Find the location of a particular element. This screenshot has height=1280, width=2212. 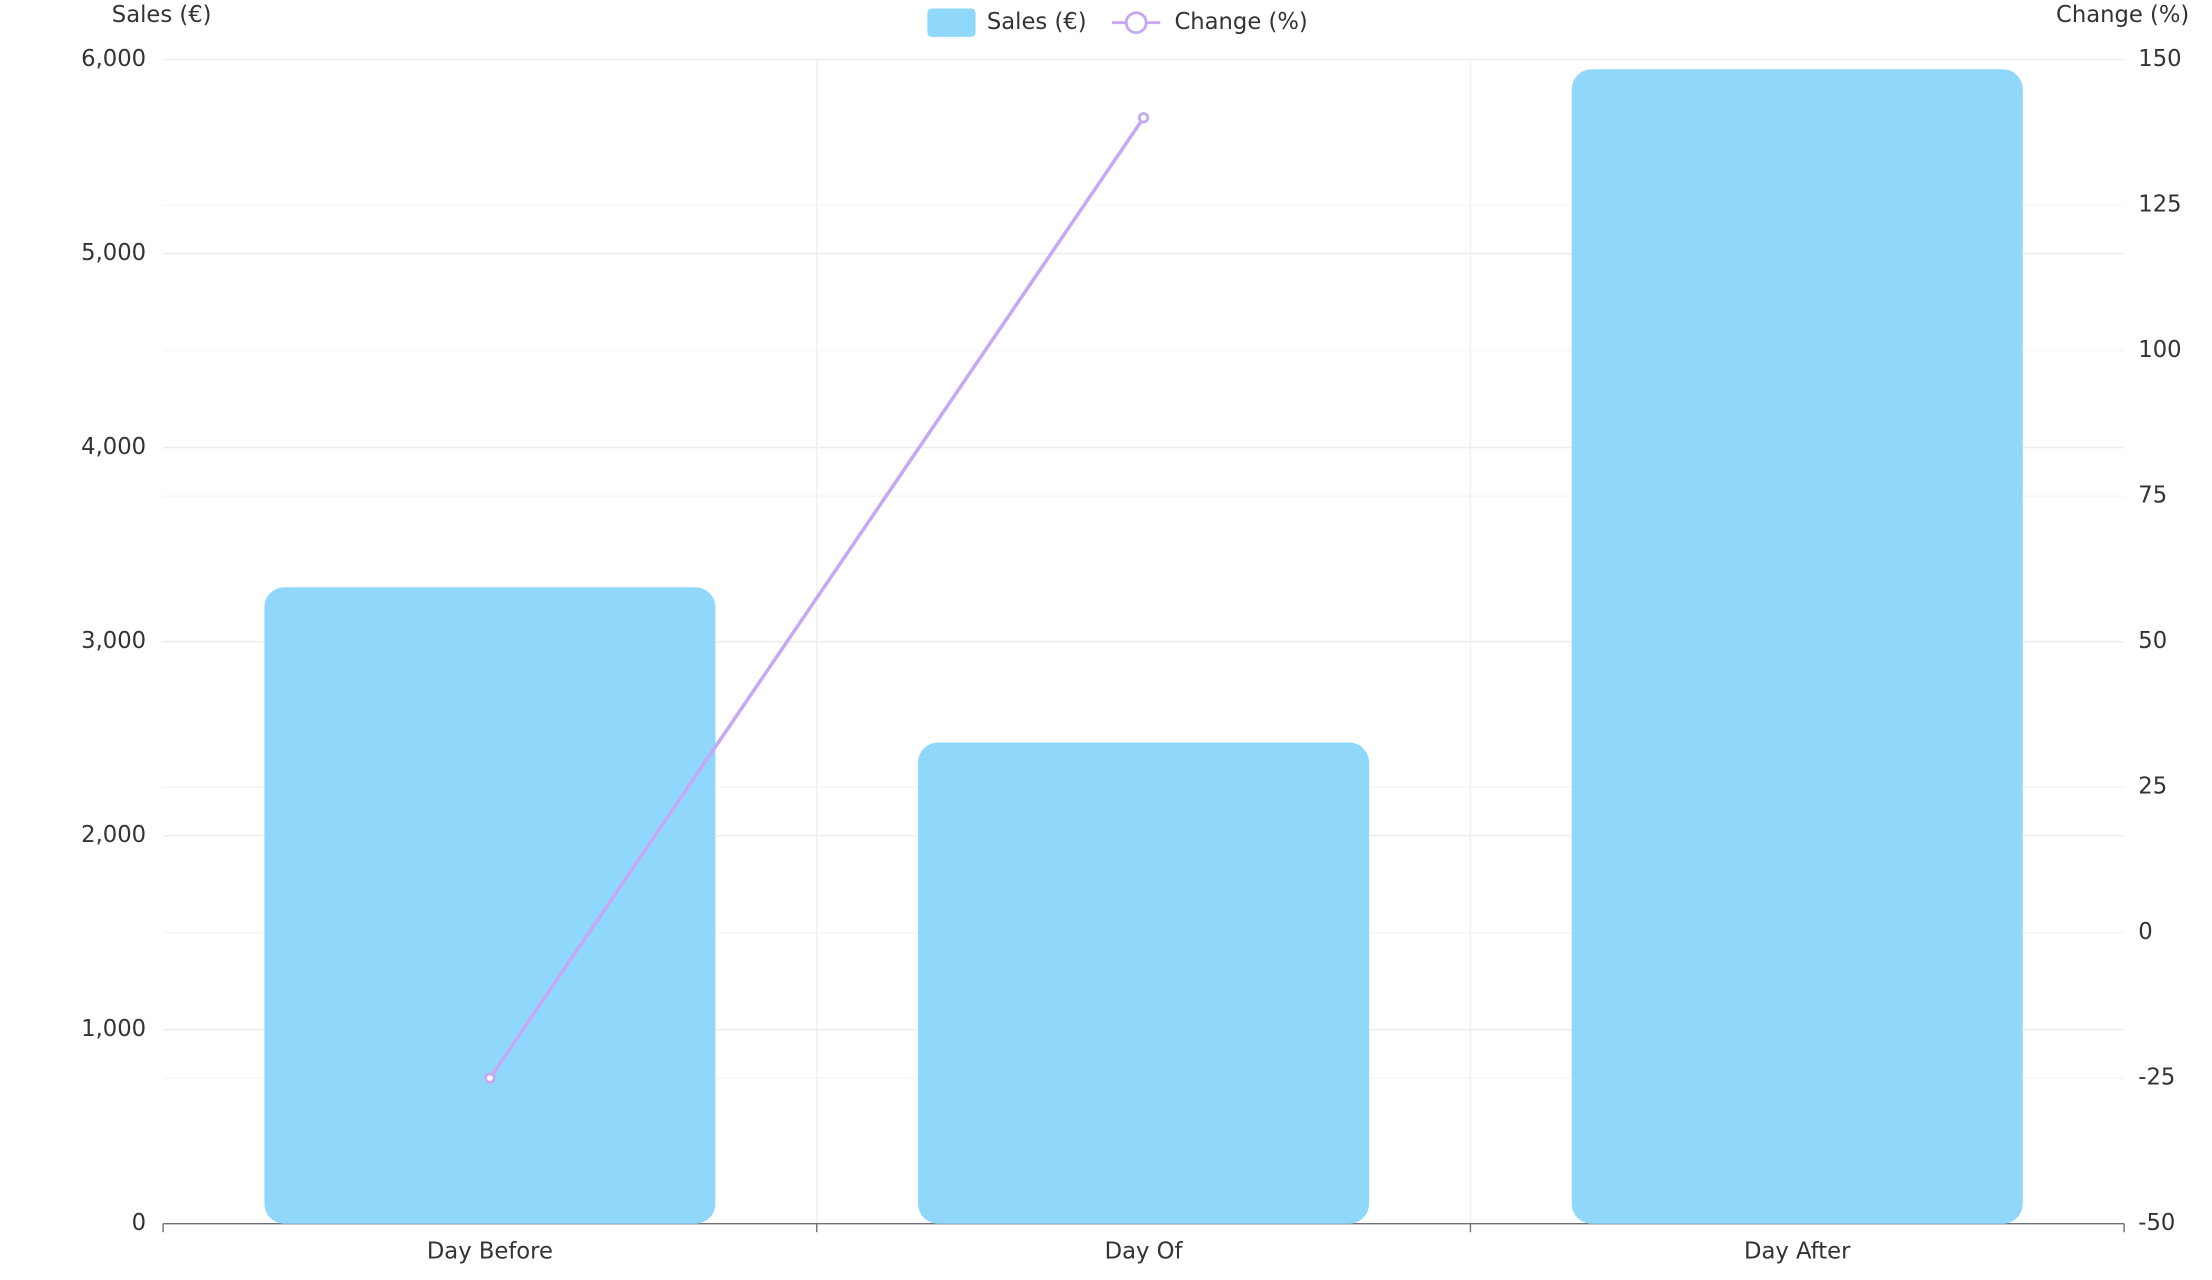

x-tick-label: Day Before is located at coordinates (490, 1252).